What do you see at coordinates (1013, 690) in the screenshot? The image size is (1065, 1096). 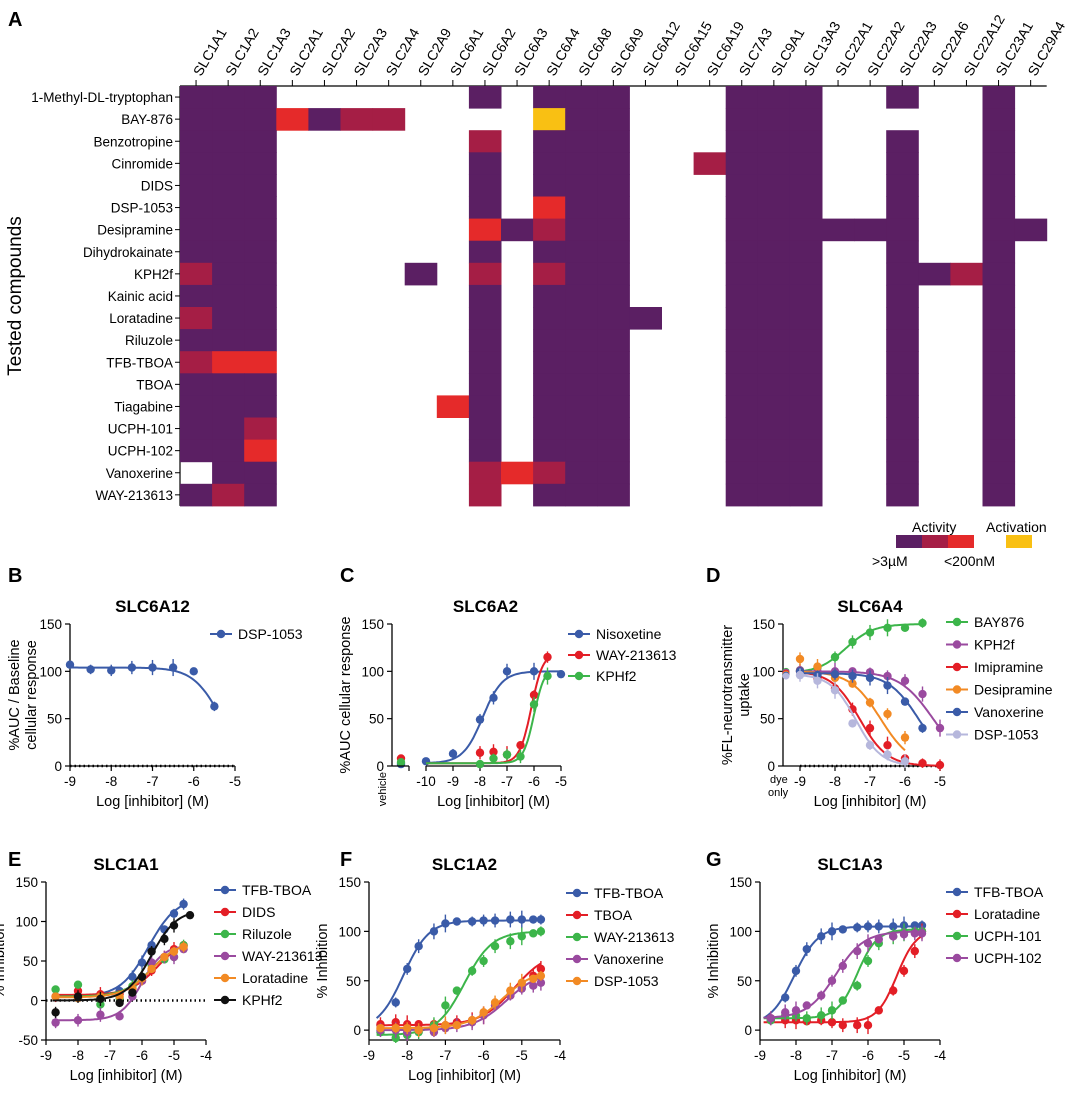 I see `legend-label: Desipramine` at bounding box center [1013, 690].